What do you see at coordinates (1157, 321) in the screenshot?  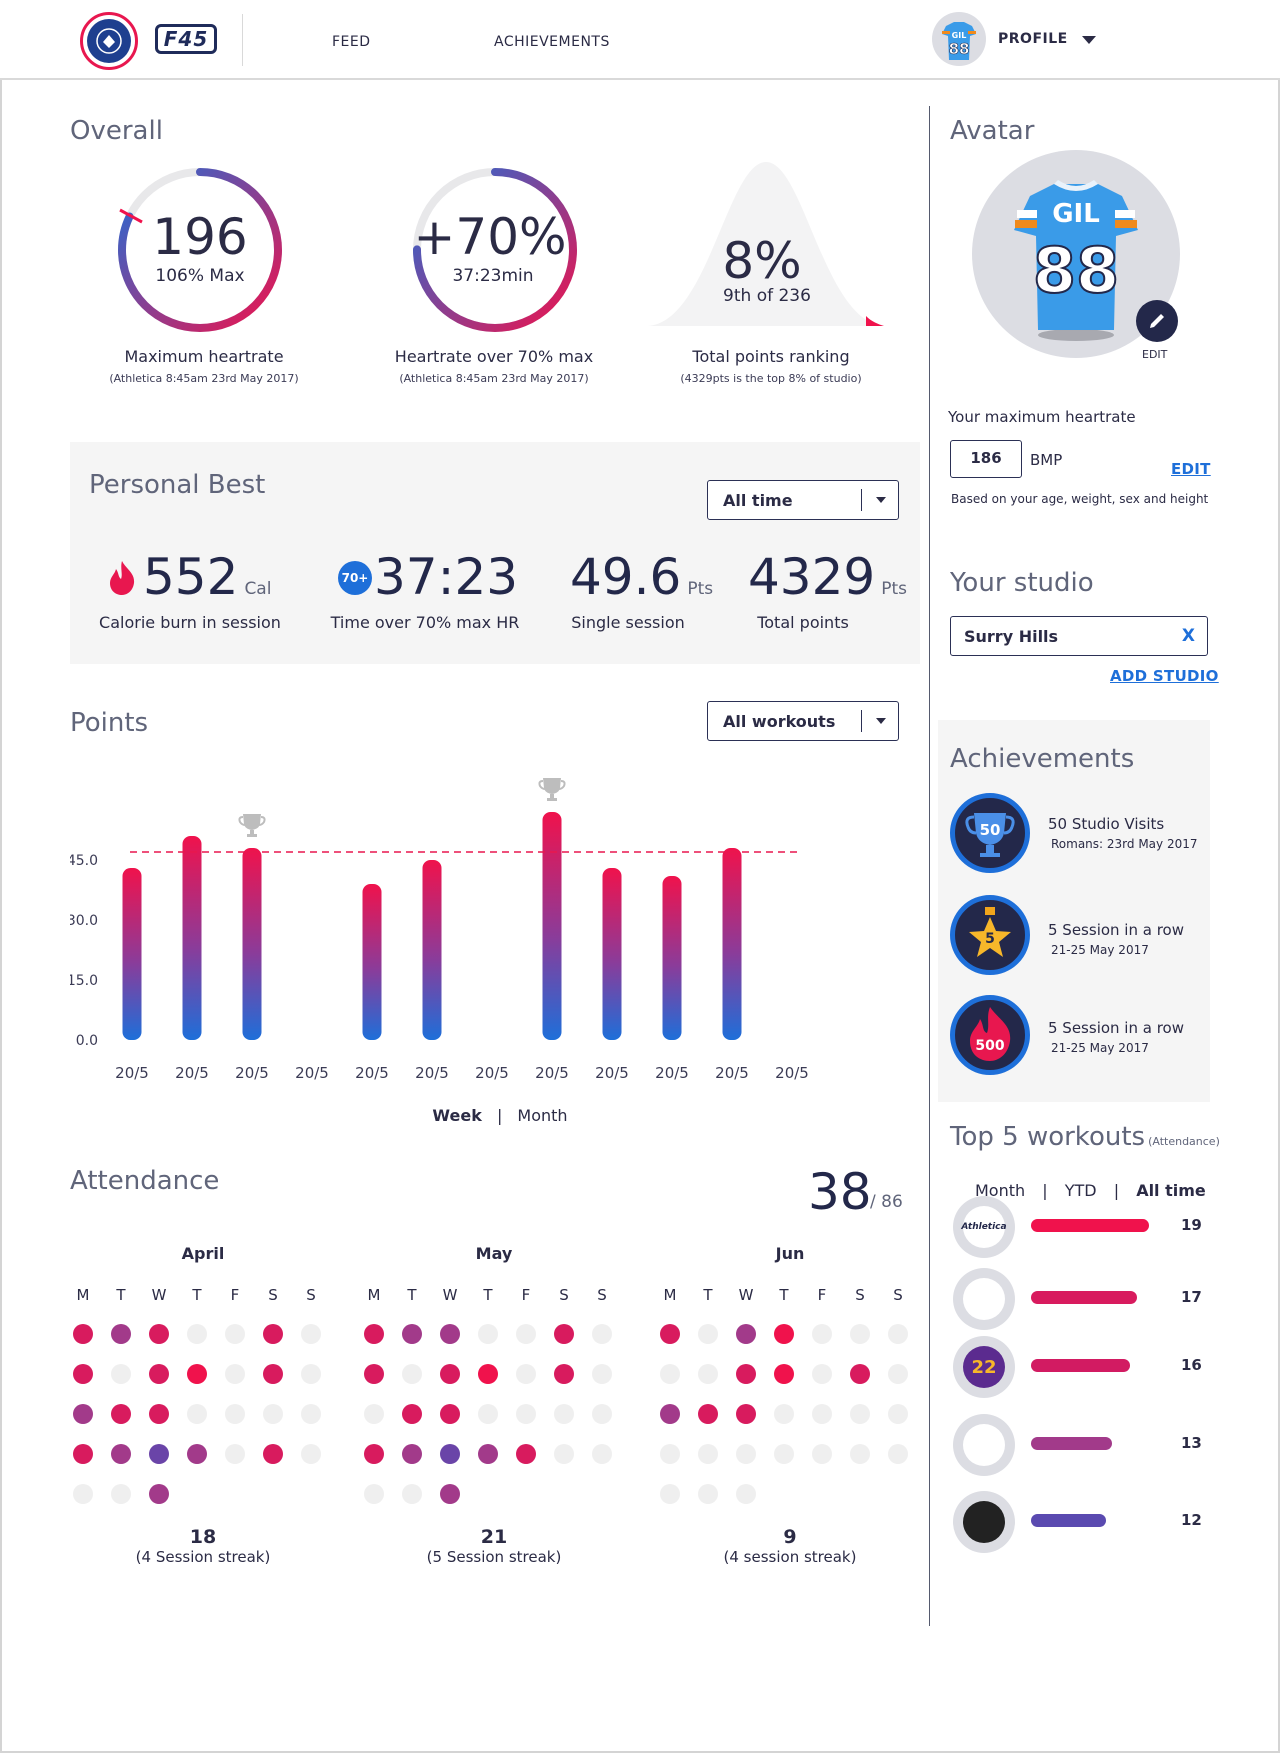 I see `edit-avatar-button` at bounding box center [1157, 321].